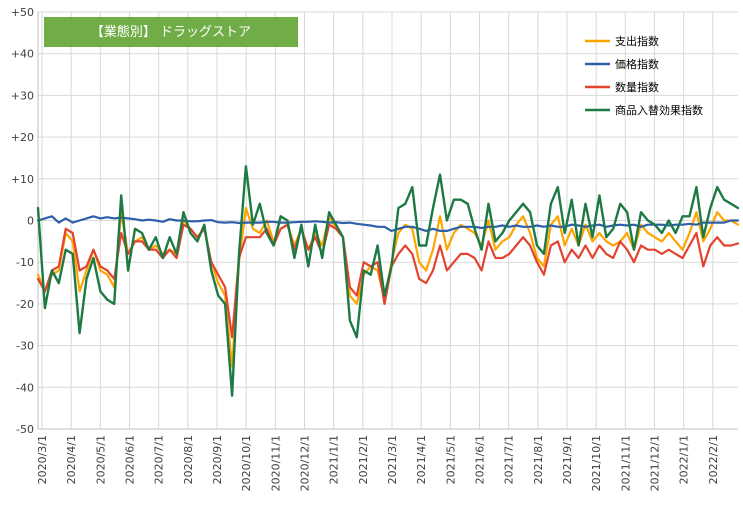 The width and height of the screenshot is (743, 509). I want to click on y-tick-label: -30, so click(25, 346).